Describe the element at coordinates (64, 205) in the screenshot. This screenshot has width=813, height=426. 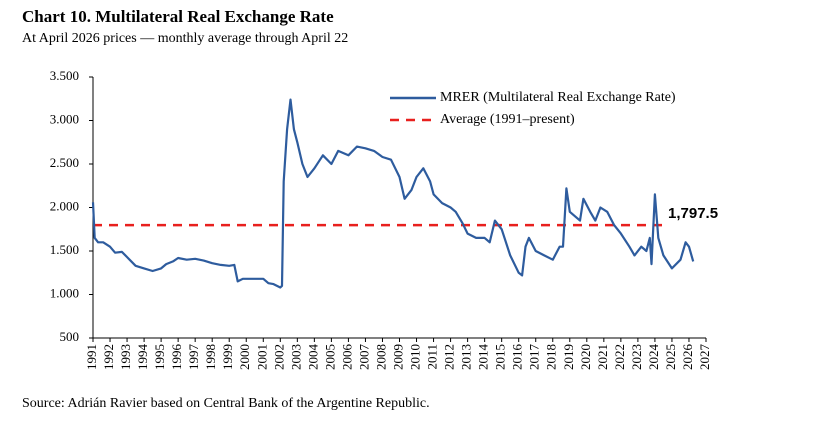
I see `y-tick-label: 2.000` at that location.